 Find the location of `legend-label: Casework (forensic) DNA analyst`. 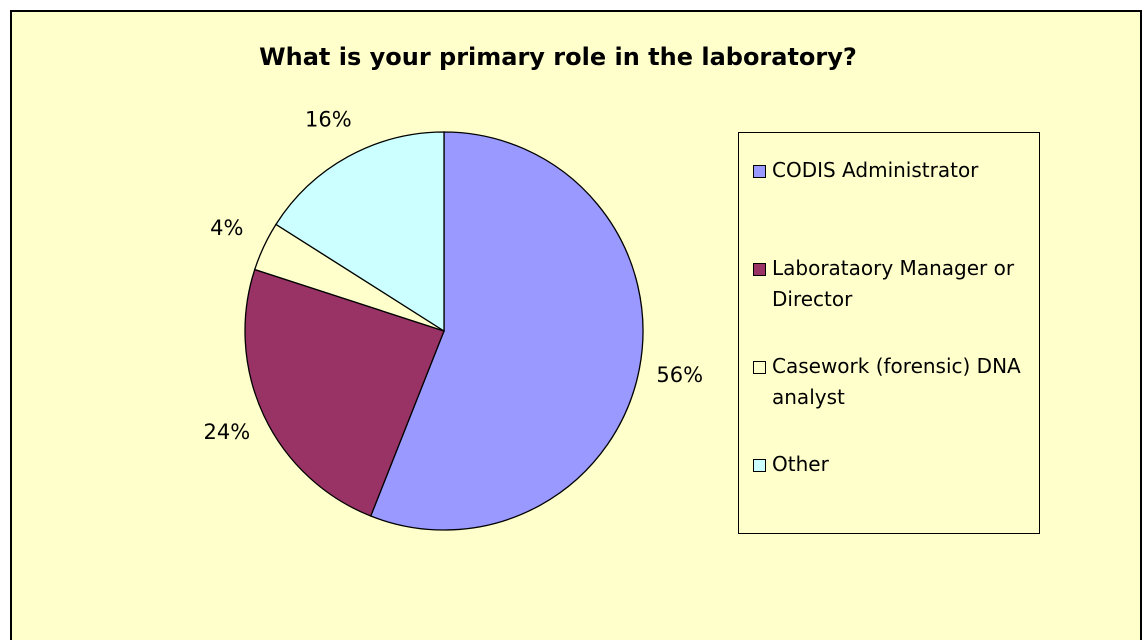

legend-label: Casework (forensic) DNA analyst is located at coordinates (896, 381).